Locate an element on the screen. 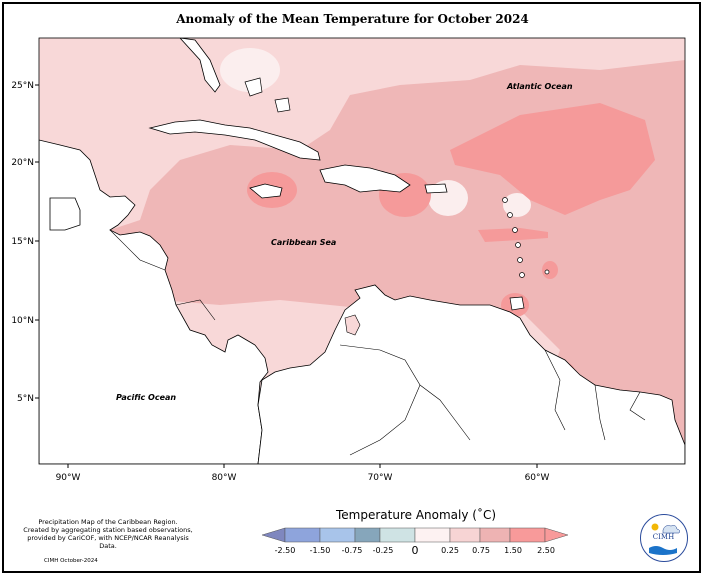 Image resolution: width=705 pixels, height=577 pixels. land-hispaniola is located at coordinates (365, 178).